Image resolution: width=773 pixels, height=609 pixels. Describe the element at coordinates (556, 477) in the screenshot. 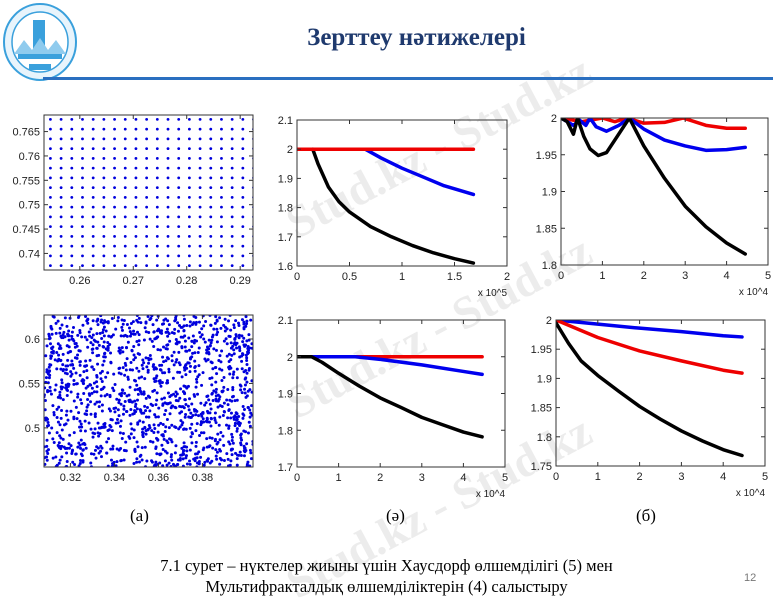

I see `x-tick-label: 0` at that location.